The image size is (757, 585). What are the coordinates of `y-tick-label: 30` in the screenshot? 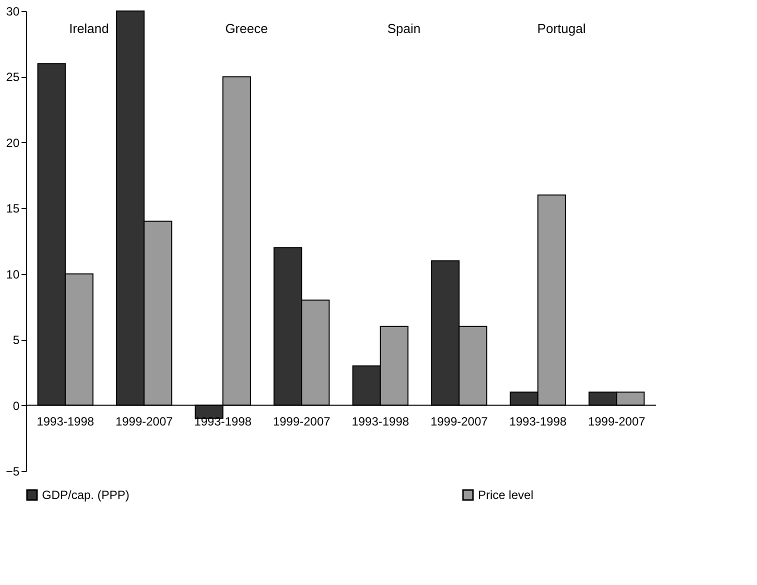 It's located at (13, 11).